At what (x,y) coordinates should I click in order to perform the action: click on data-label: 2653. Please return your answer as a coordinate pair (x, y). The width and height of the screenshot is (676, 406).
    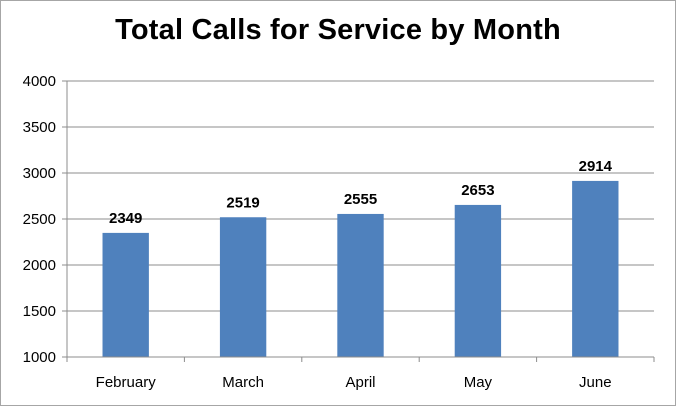
    Looking at the image, I should click on (477, 190).